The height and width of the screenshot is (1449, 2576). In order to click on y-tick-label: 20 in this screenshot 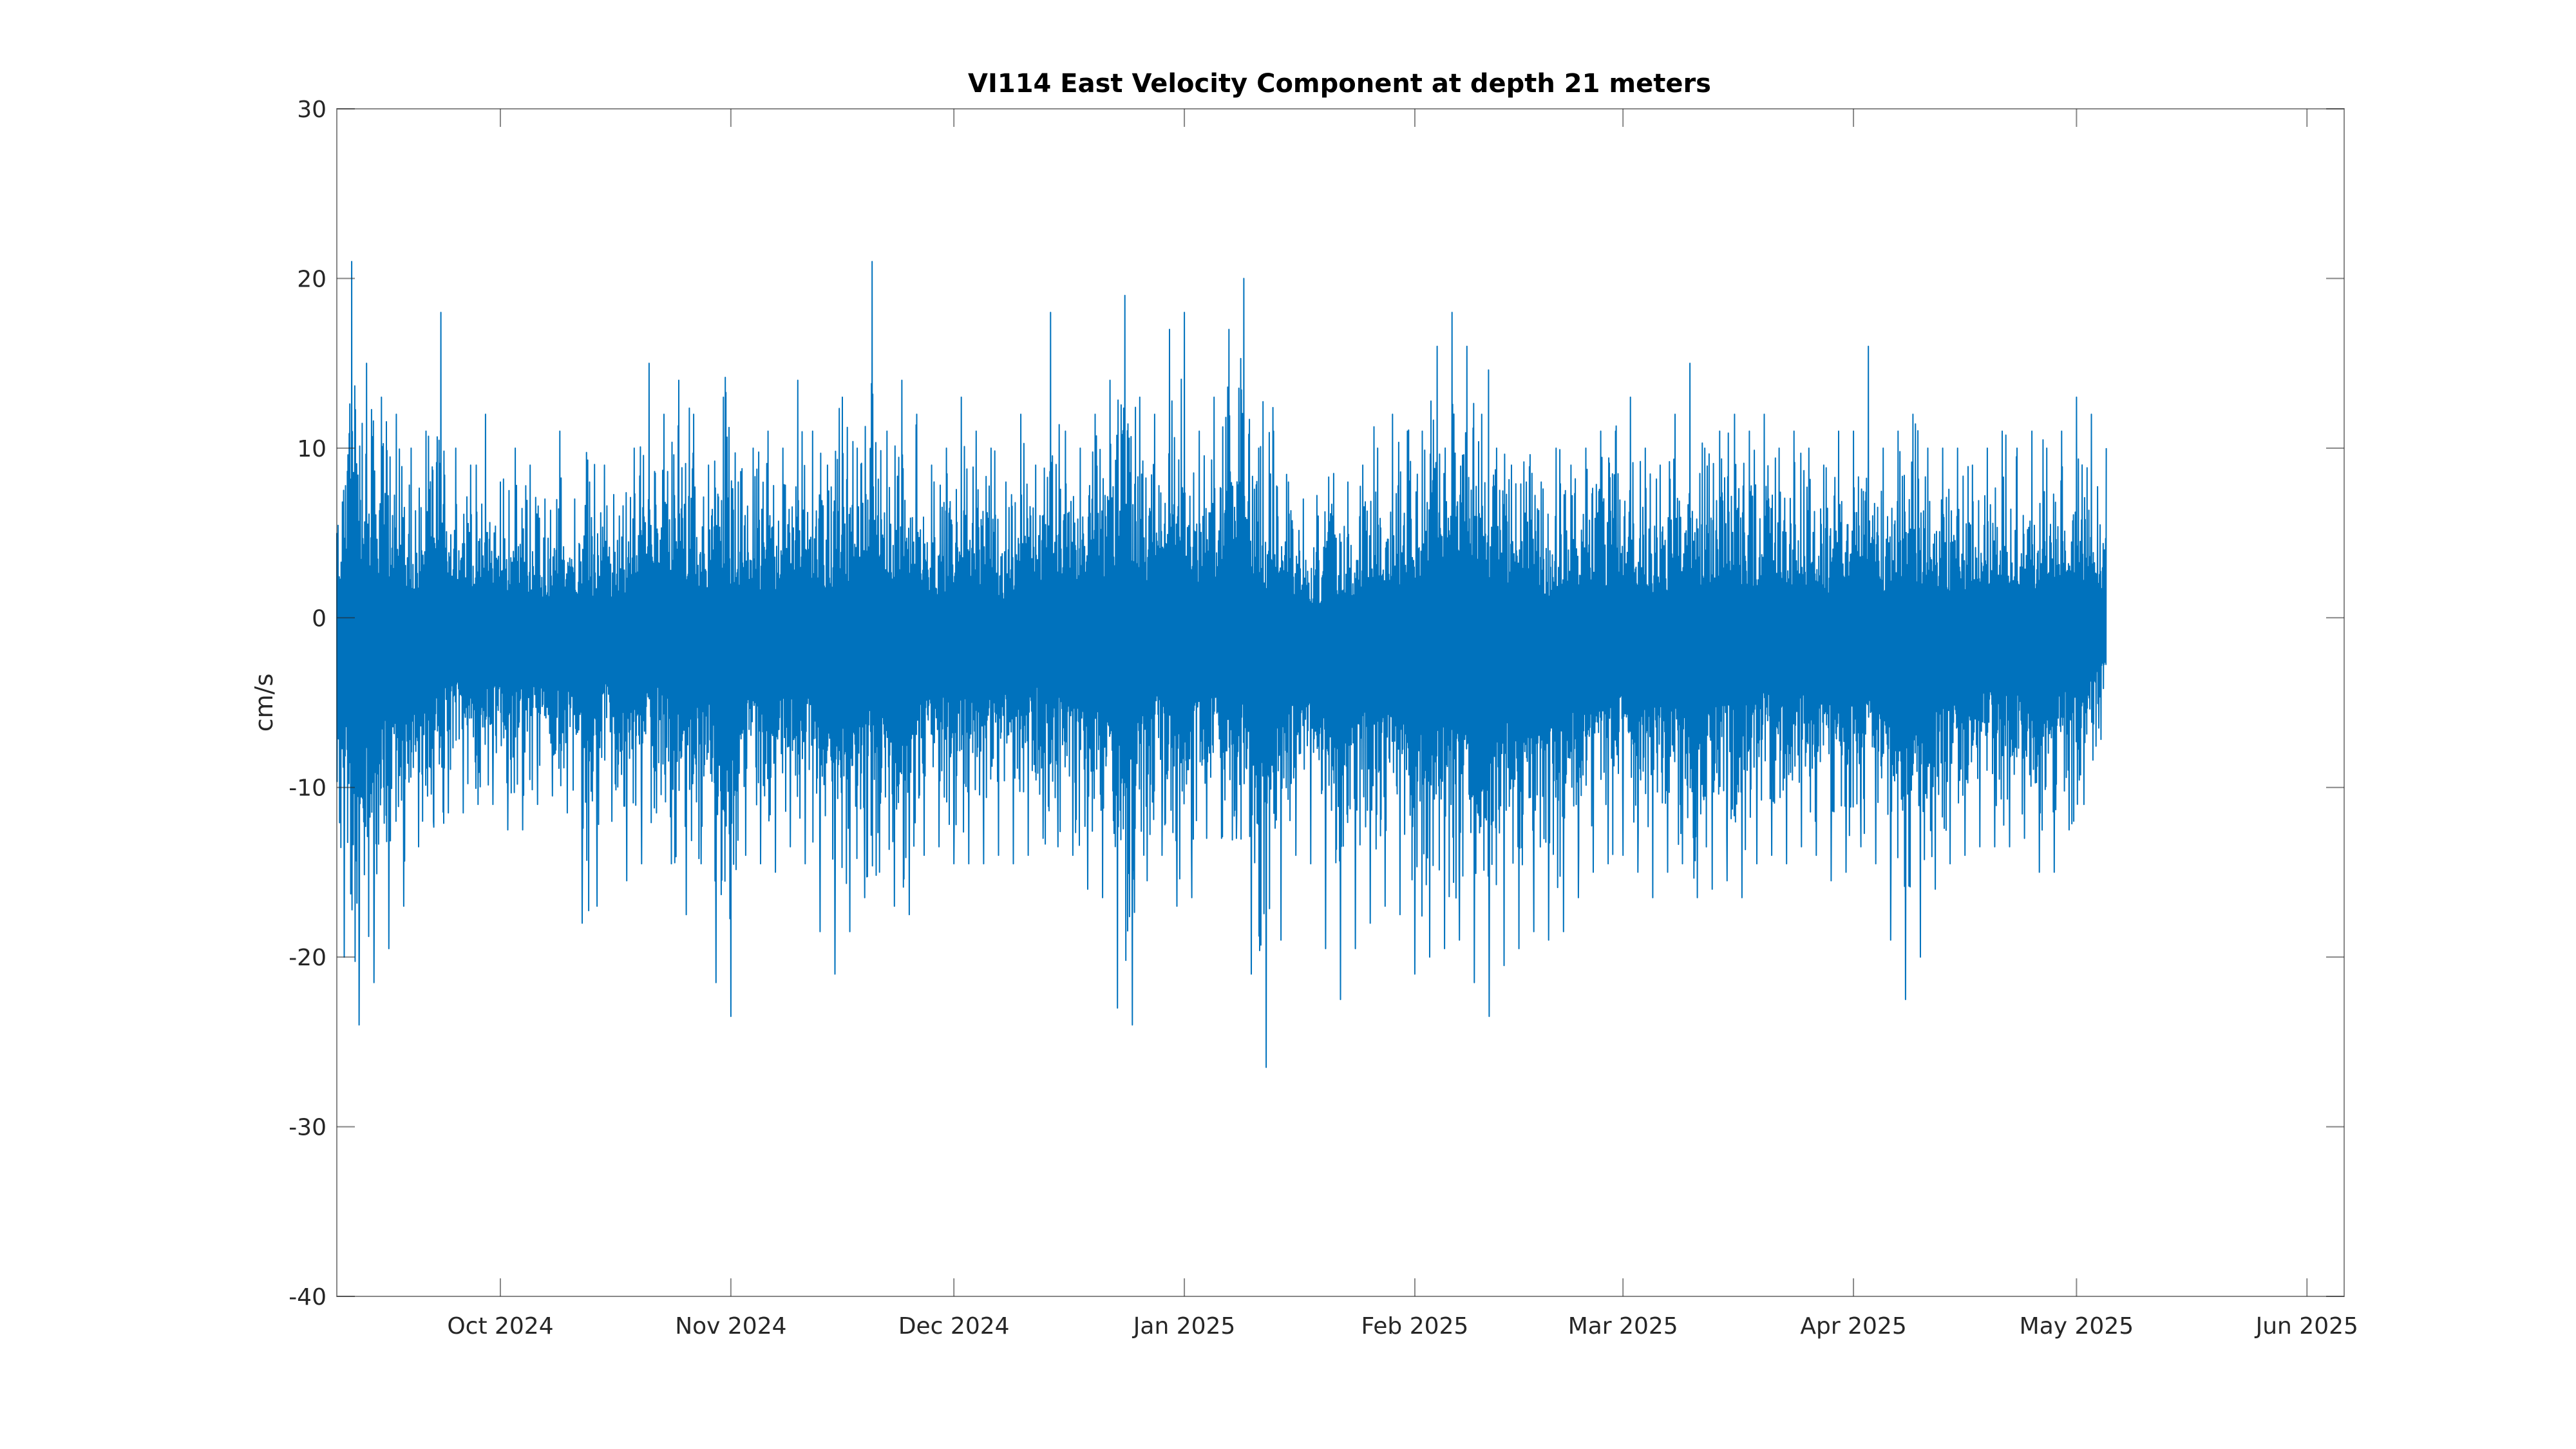, I will do `click(312, 279)`.